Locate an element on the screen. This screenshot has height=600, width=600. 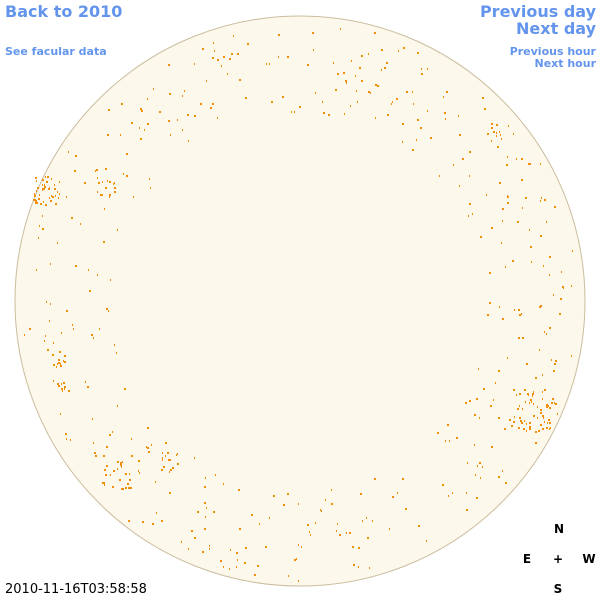
facular-link: See facular data is located at coordinates (56, 51).